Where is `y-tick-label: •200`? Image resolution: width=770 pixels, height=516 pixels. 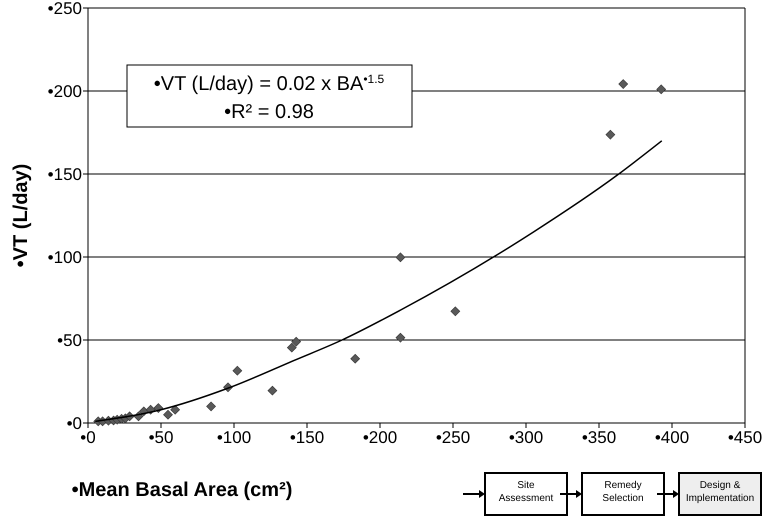 y-tick-label: •200 is located at coordinates (65, 91).